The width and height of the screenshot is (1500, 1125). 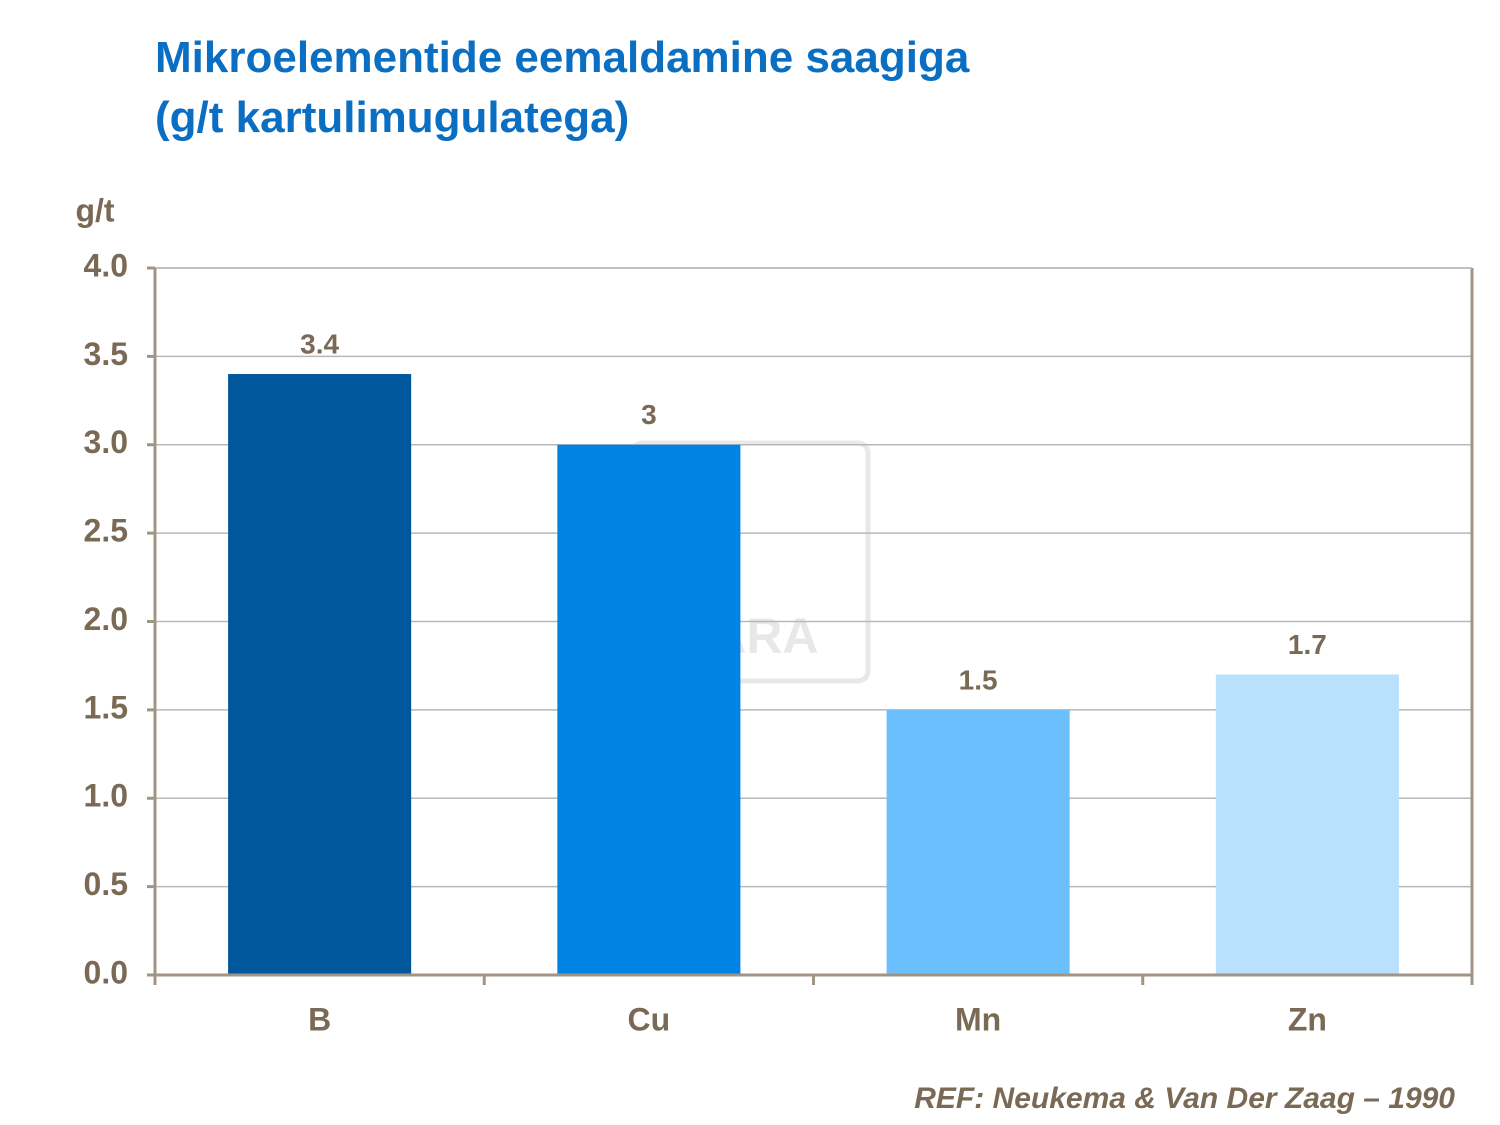 What do you see at coordinates (106, 354) in the screenshot?
I see `y-tick-label: 3.5` at bounding box center [106, 354].